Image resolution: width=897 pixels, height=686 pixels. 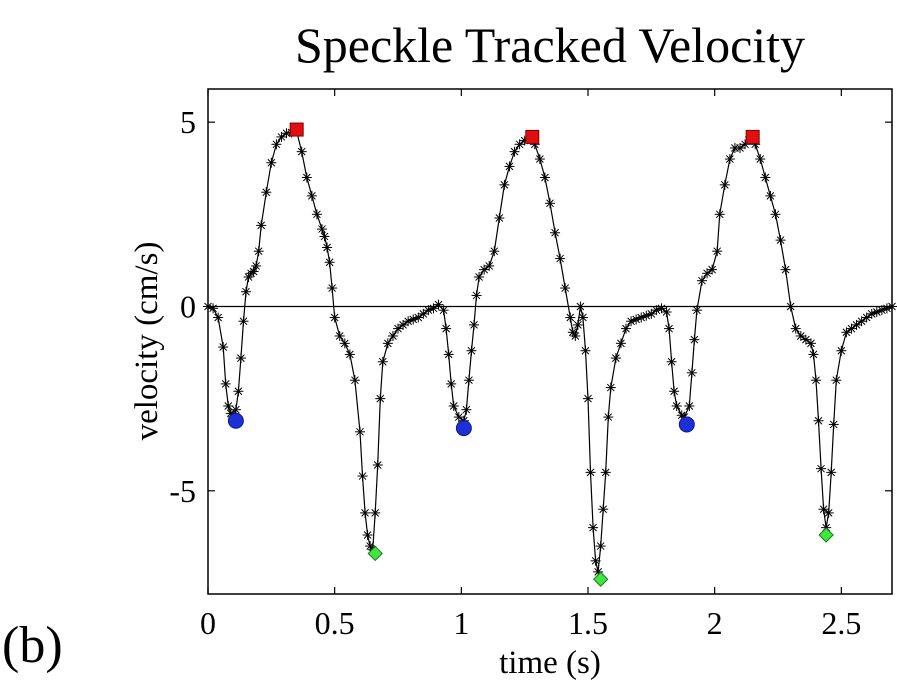 What do you see at coordinates (715, 623) in the screenshot?
I see `x-tick-label: 2` at bounding box center [715, 623].